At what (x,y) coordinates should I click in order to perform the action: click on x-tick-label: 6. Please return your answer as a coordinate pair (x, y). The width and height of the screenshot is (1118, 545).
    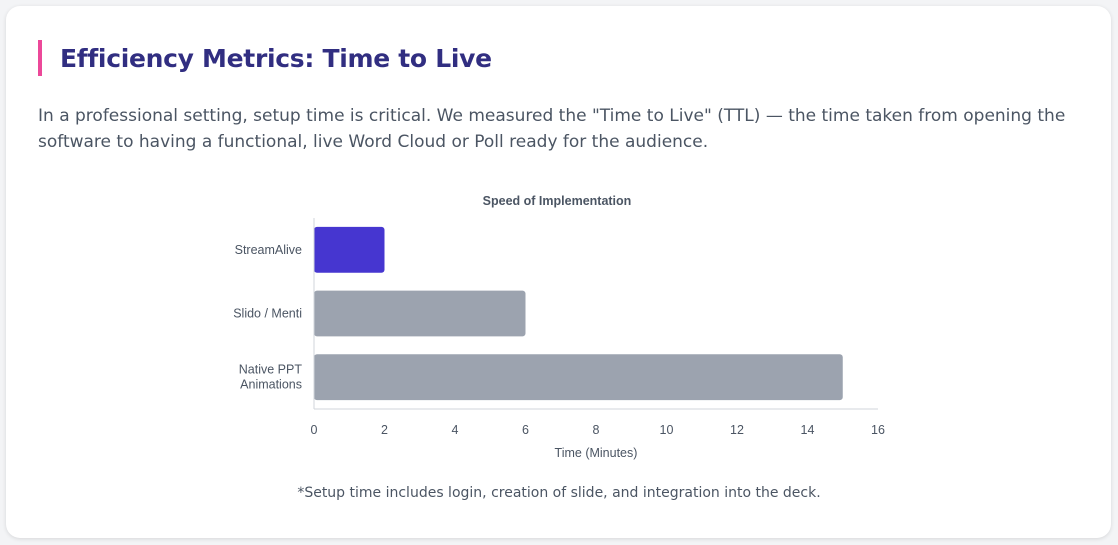
    Looking at the image, I should click on (525, 430).